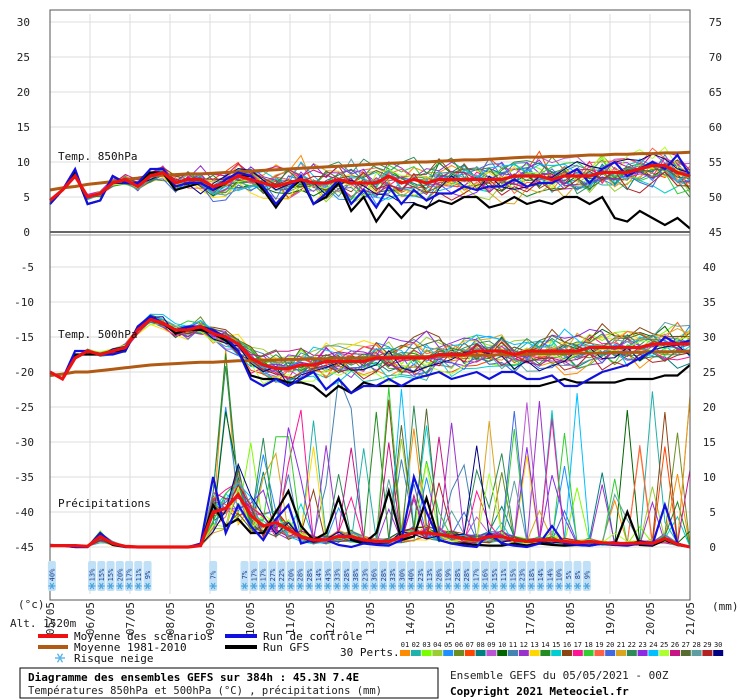 This screenshot has width=740, height=700. Describe the element at coordinates (24, 547) in the screenshot. I see `tick-500-left: -45` at that location.